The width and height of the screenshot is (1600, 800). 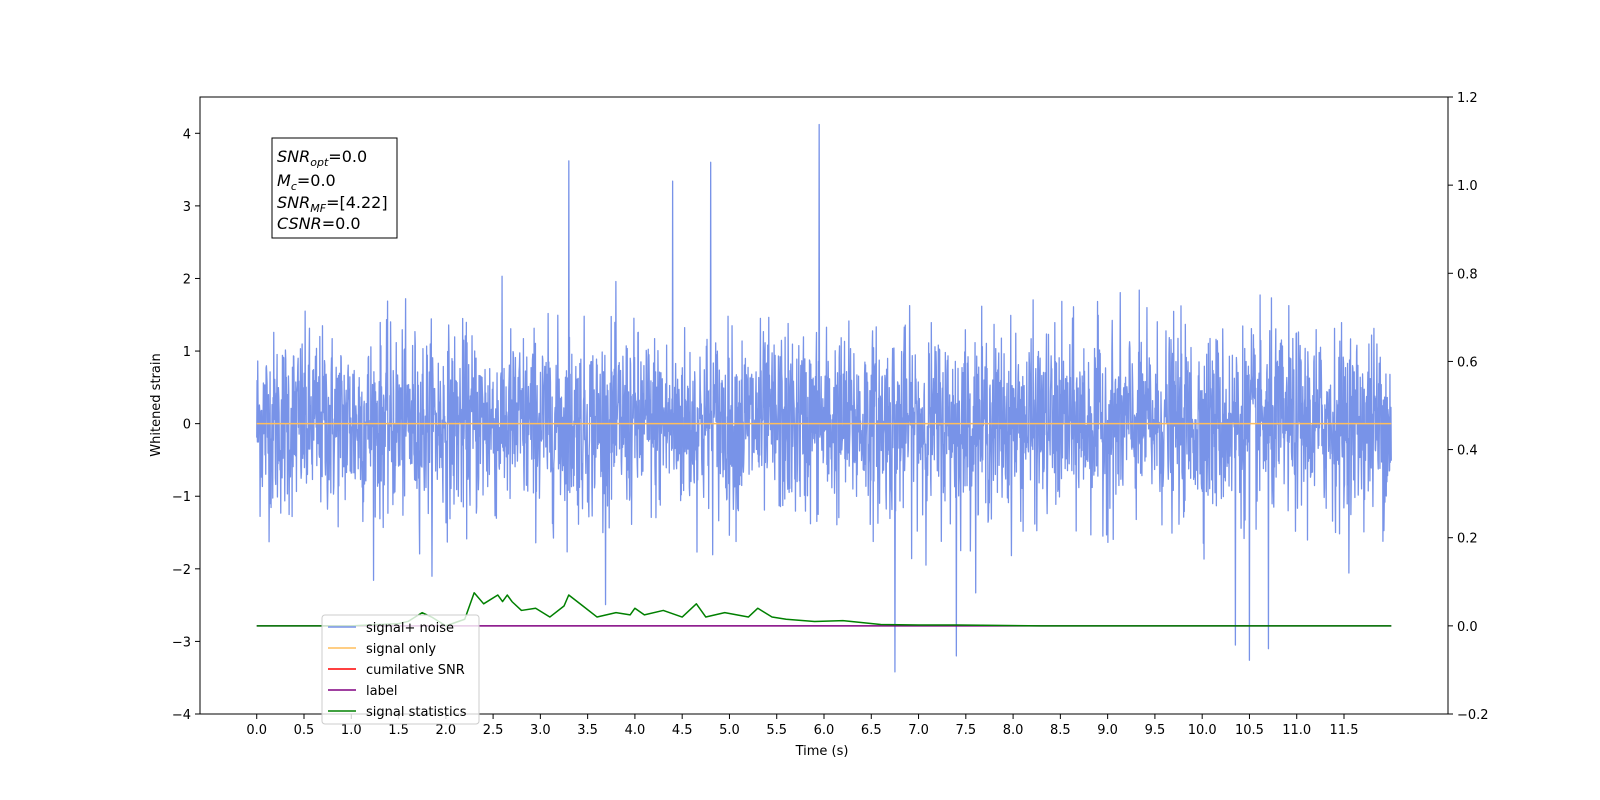 What do you see at coordinates (1467, 539) in the screenshot?
I see `y-right-tick-label: 0.2` at bounding box center [1467, 539].